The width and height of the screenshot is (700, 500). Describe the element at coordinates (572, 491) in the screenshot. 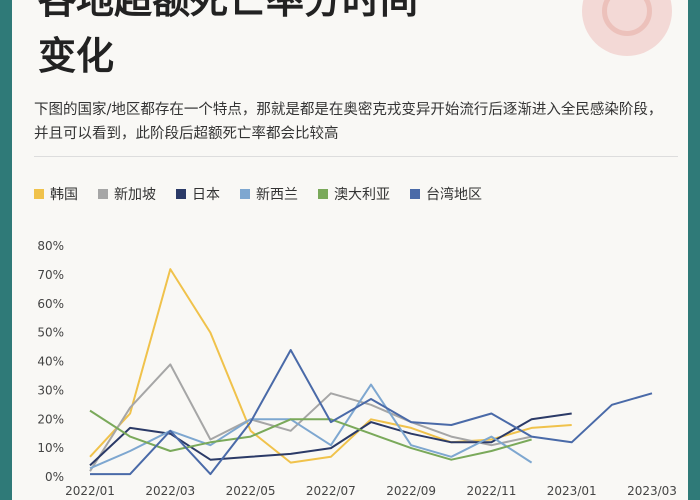

I see `x-tick-label: 2023/01` at that location.